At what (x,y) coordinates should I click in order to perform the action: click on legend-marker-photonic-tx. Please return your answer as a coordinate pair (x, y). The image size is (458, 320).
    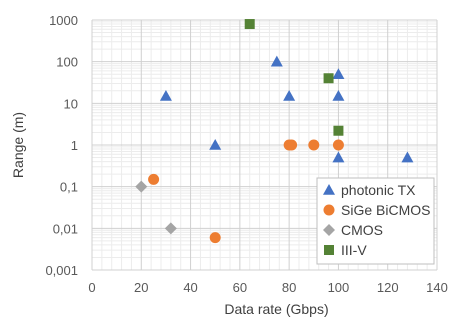
    Looking at the image, I should click on (329, 189).